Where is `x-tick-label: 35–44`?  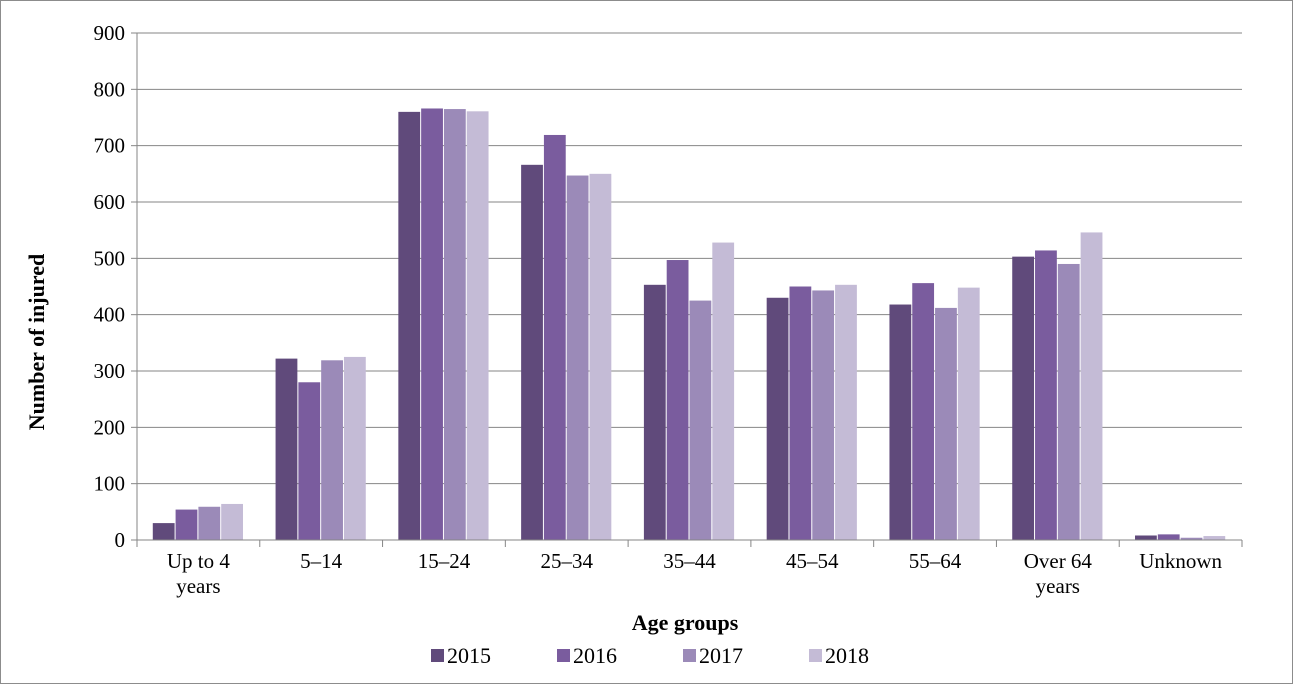
x-tick-label: 35–44 is located at coordinates (689, 561).